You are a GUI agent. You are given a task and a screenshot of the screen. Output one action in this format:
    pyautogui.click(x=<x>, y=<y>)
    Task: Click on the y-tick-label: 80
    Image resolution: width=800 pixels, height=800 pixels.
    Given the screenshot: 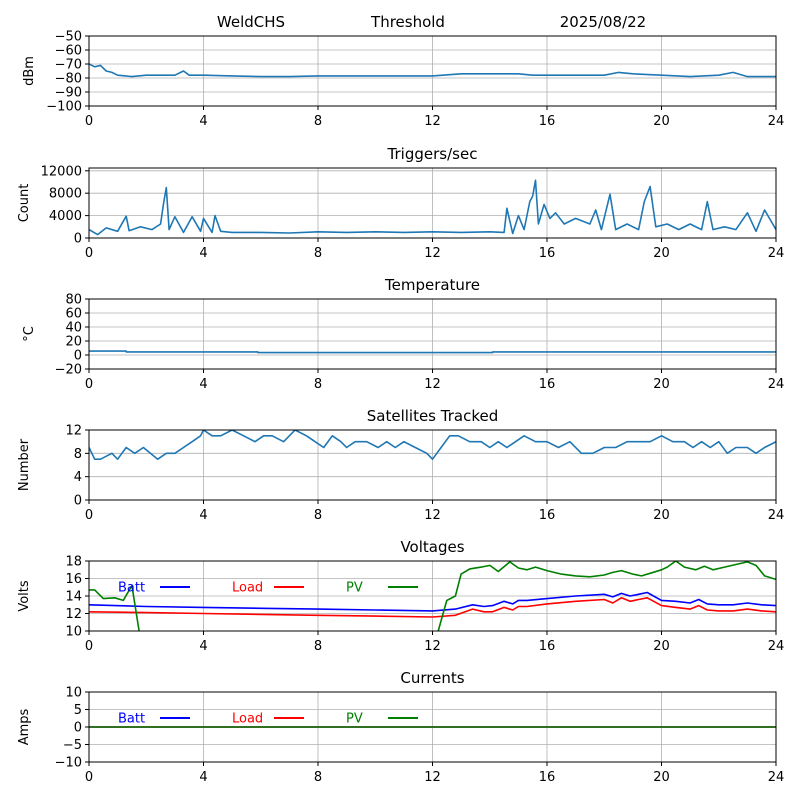 What is the action you would take?
    pyautogui.click(x=73, y=300)
    